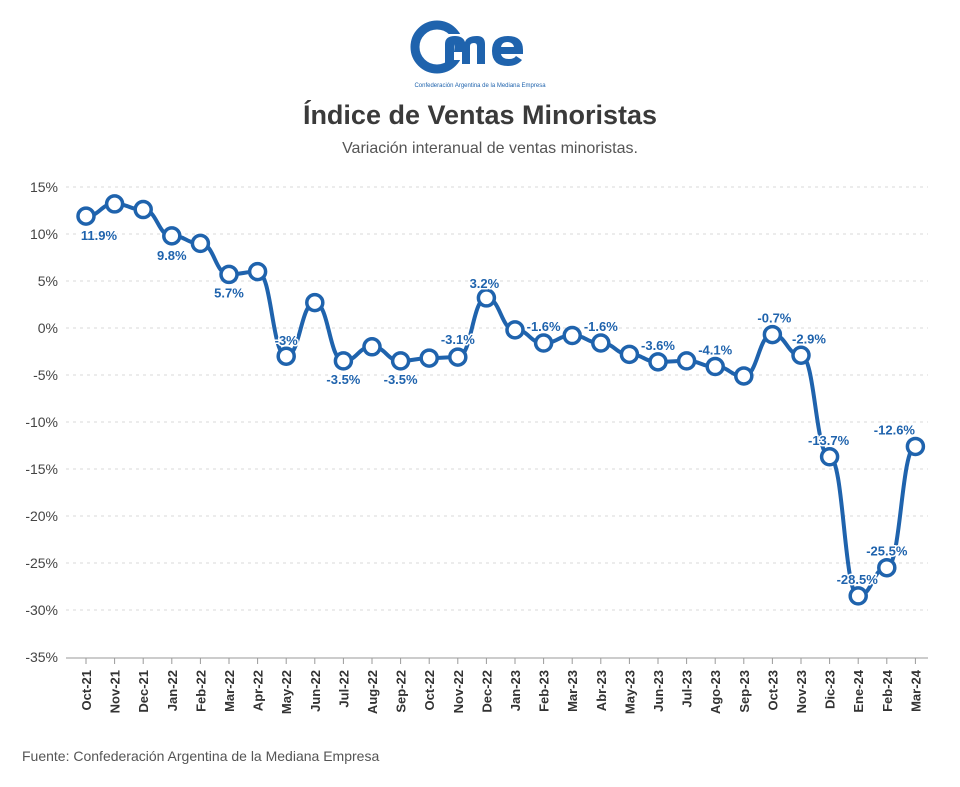 The image size is (960, 787). Describe the element at coordinates (86, 690) in the screenshot. I see `x-tick-label: Oct-21` at that location.